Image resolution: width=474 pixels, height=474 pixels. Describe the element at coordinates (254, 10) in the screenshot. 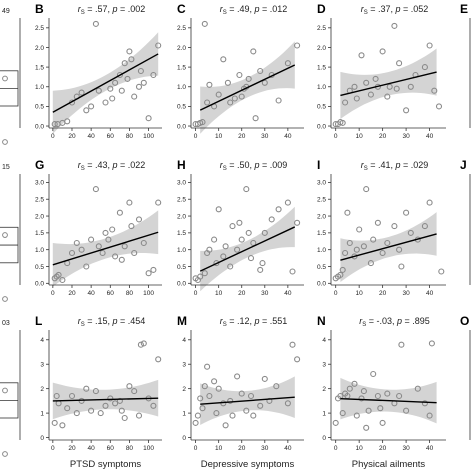

I see `stat-annotation: rS = .49, p = .012` at that location.